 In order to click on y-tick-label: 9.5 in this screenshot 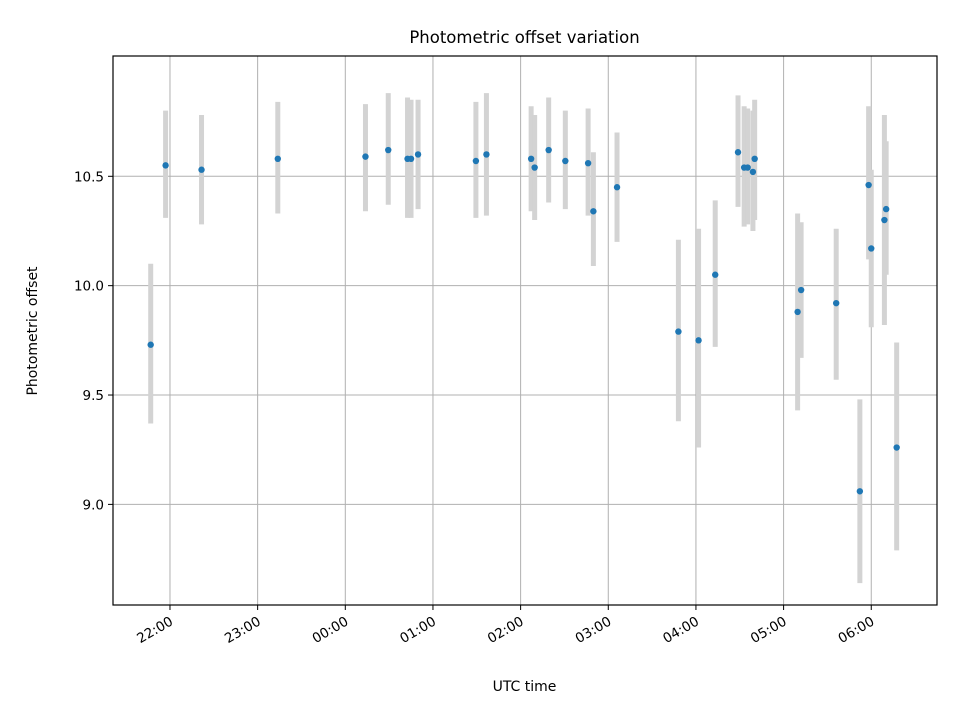, I will do `click(93, 396)`.